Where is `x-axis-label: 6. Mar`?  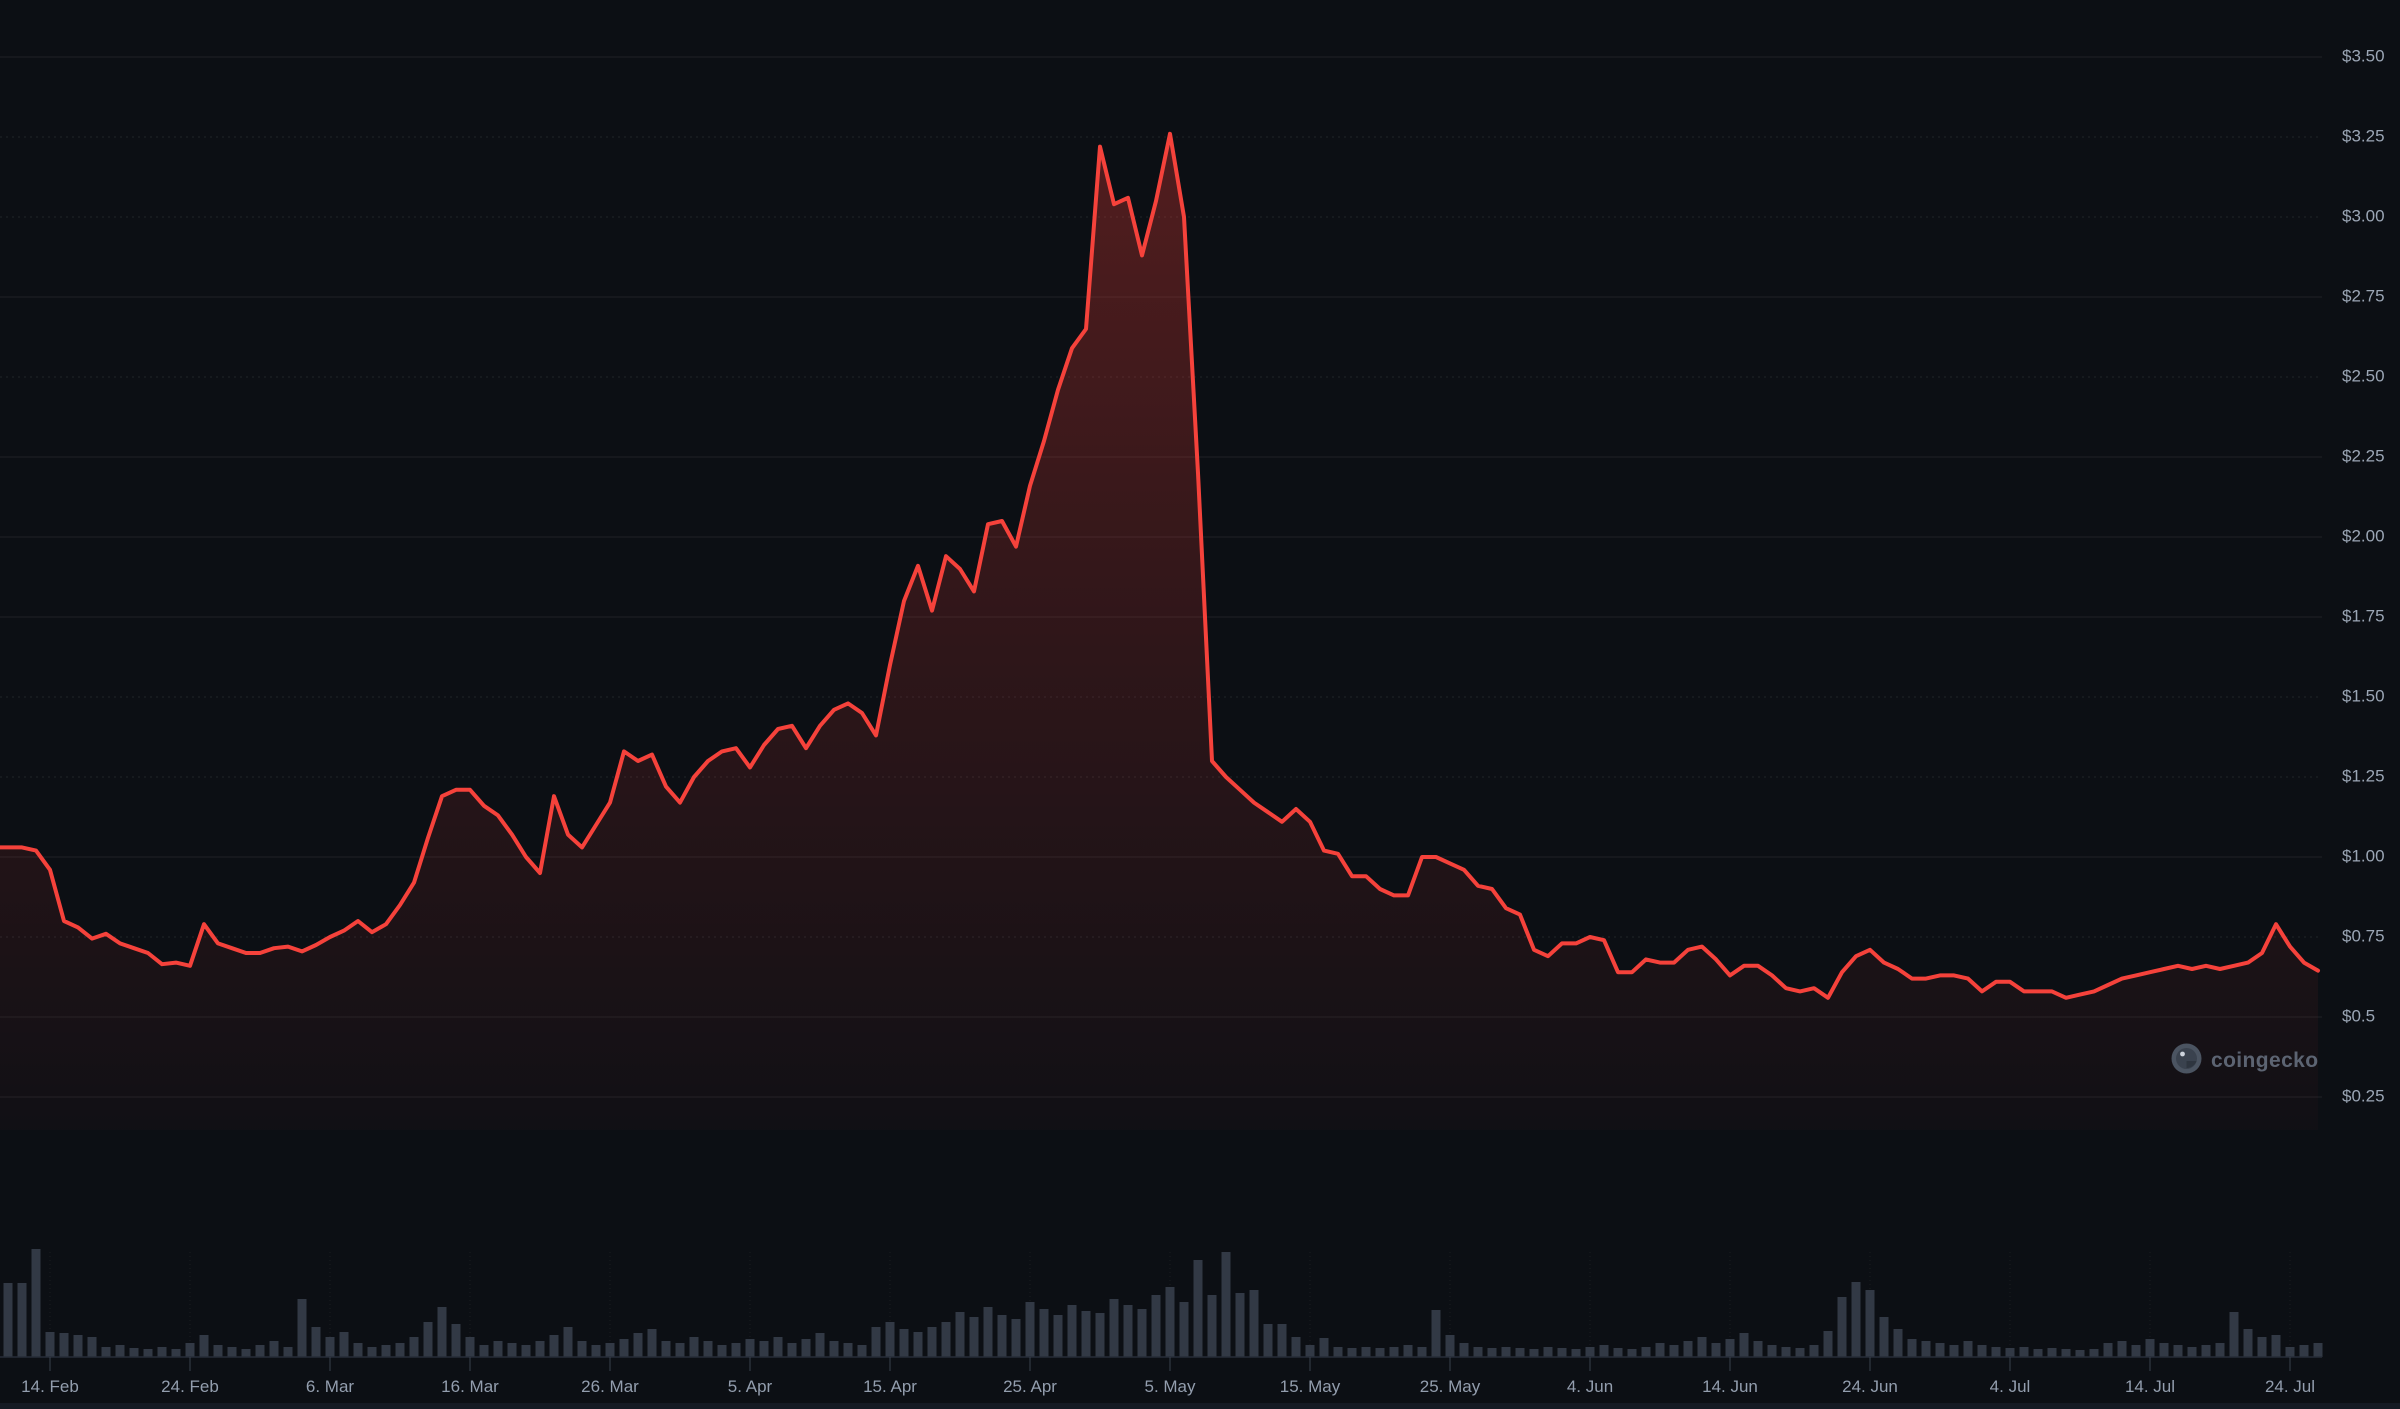 x-axis-label: 6. Mar is located at coordinates (330, 1386).